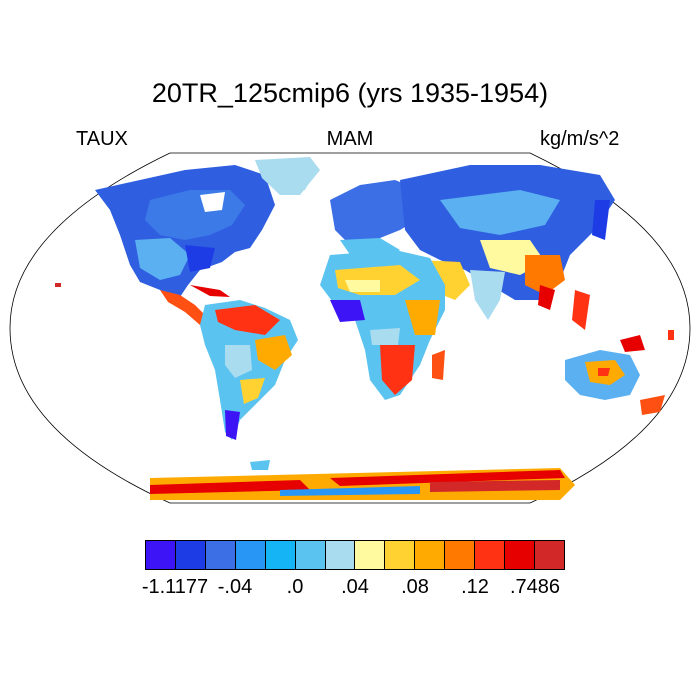 The height and width of the screenshot is (700, 700). I want to click on colorbar-tick-label: .7486, so click(535, 587).